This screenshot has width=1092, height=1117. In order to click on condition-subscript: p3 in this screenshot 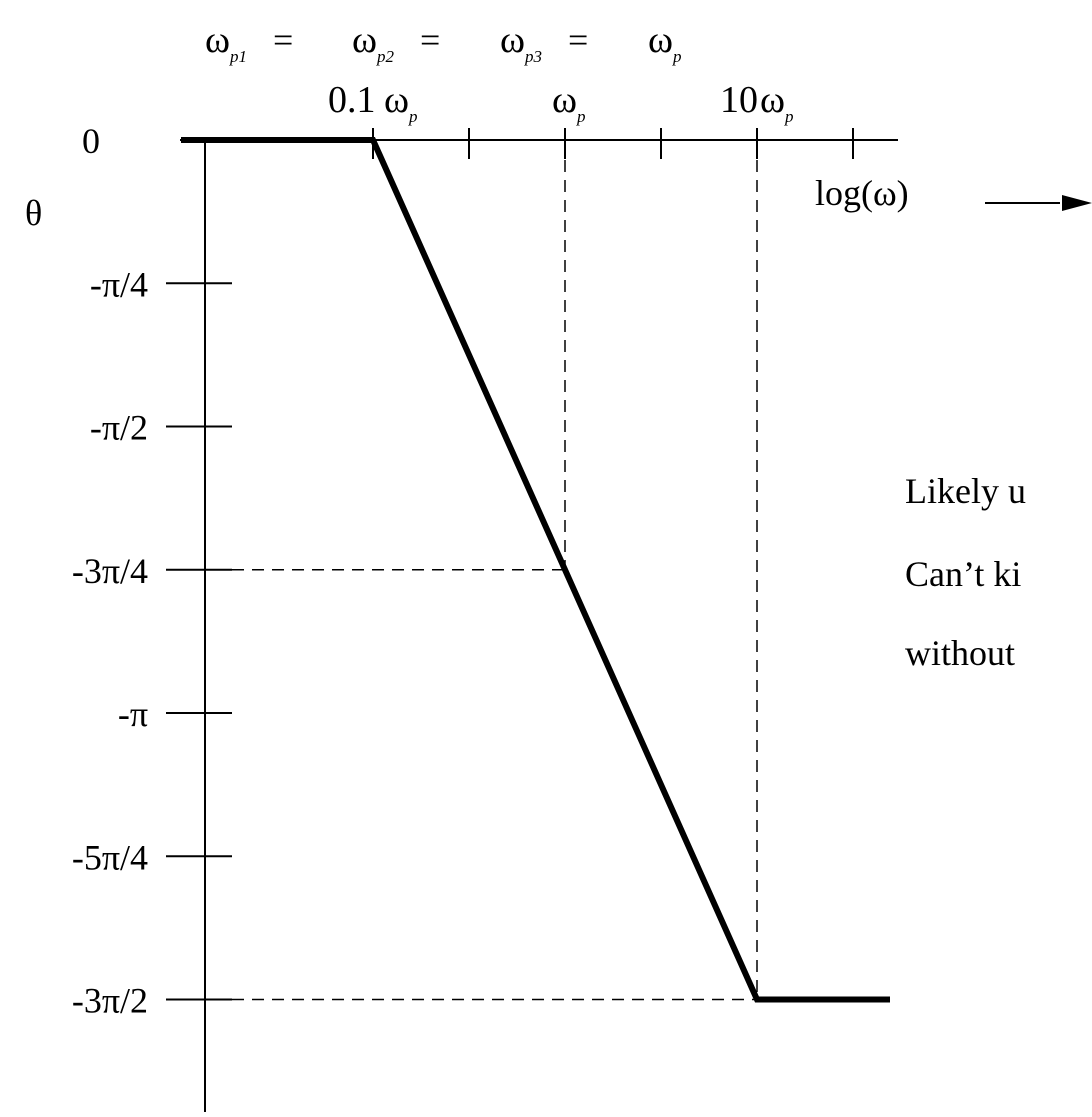, I will do `click(533, 56)`.